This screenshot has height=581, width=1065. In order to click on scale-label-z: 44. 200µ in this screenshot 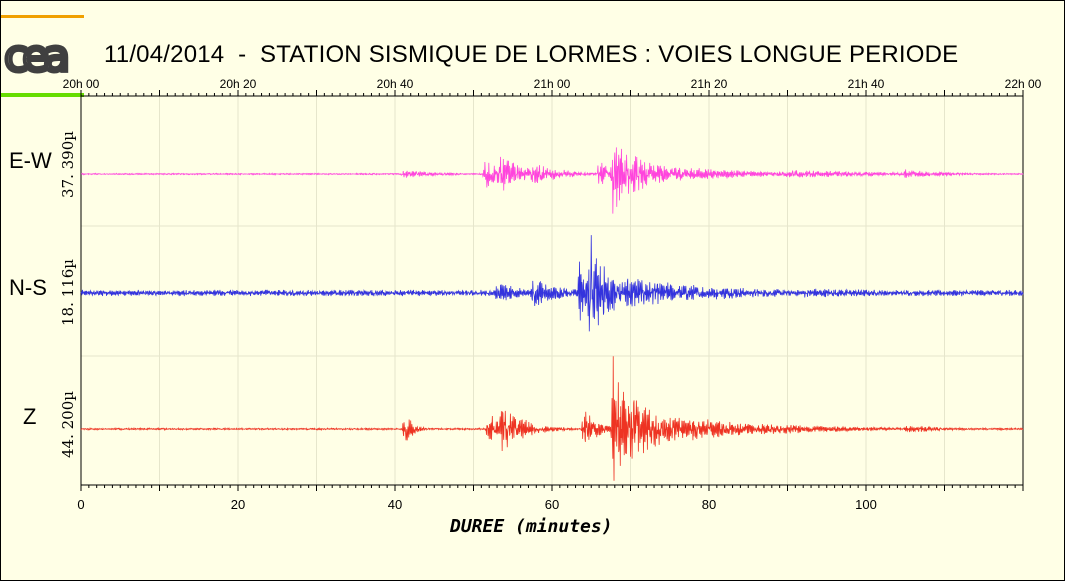, I will do `click(68, 424)`.